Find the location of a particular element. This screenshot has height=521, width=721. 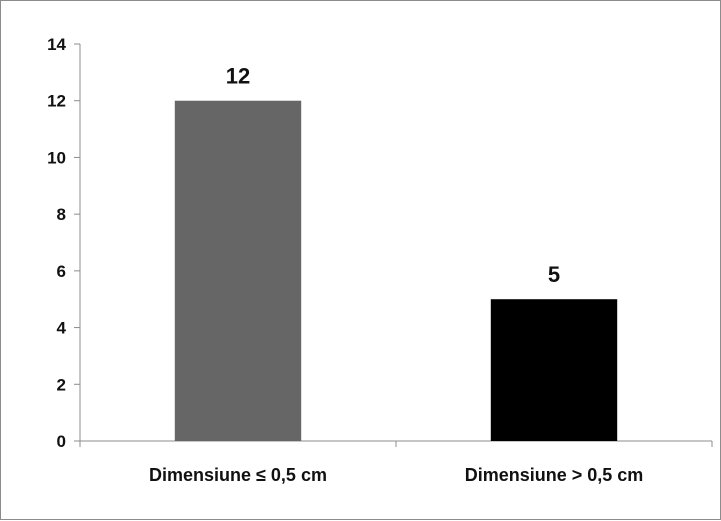

y-tick-label: 6 is located at coordinates (61, 271).